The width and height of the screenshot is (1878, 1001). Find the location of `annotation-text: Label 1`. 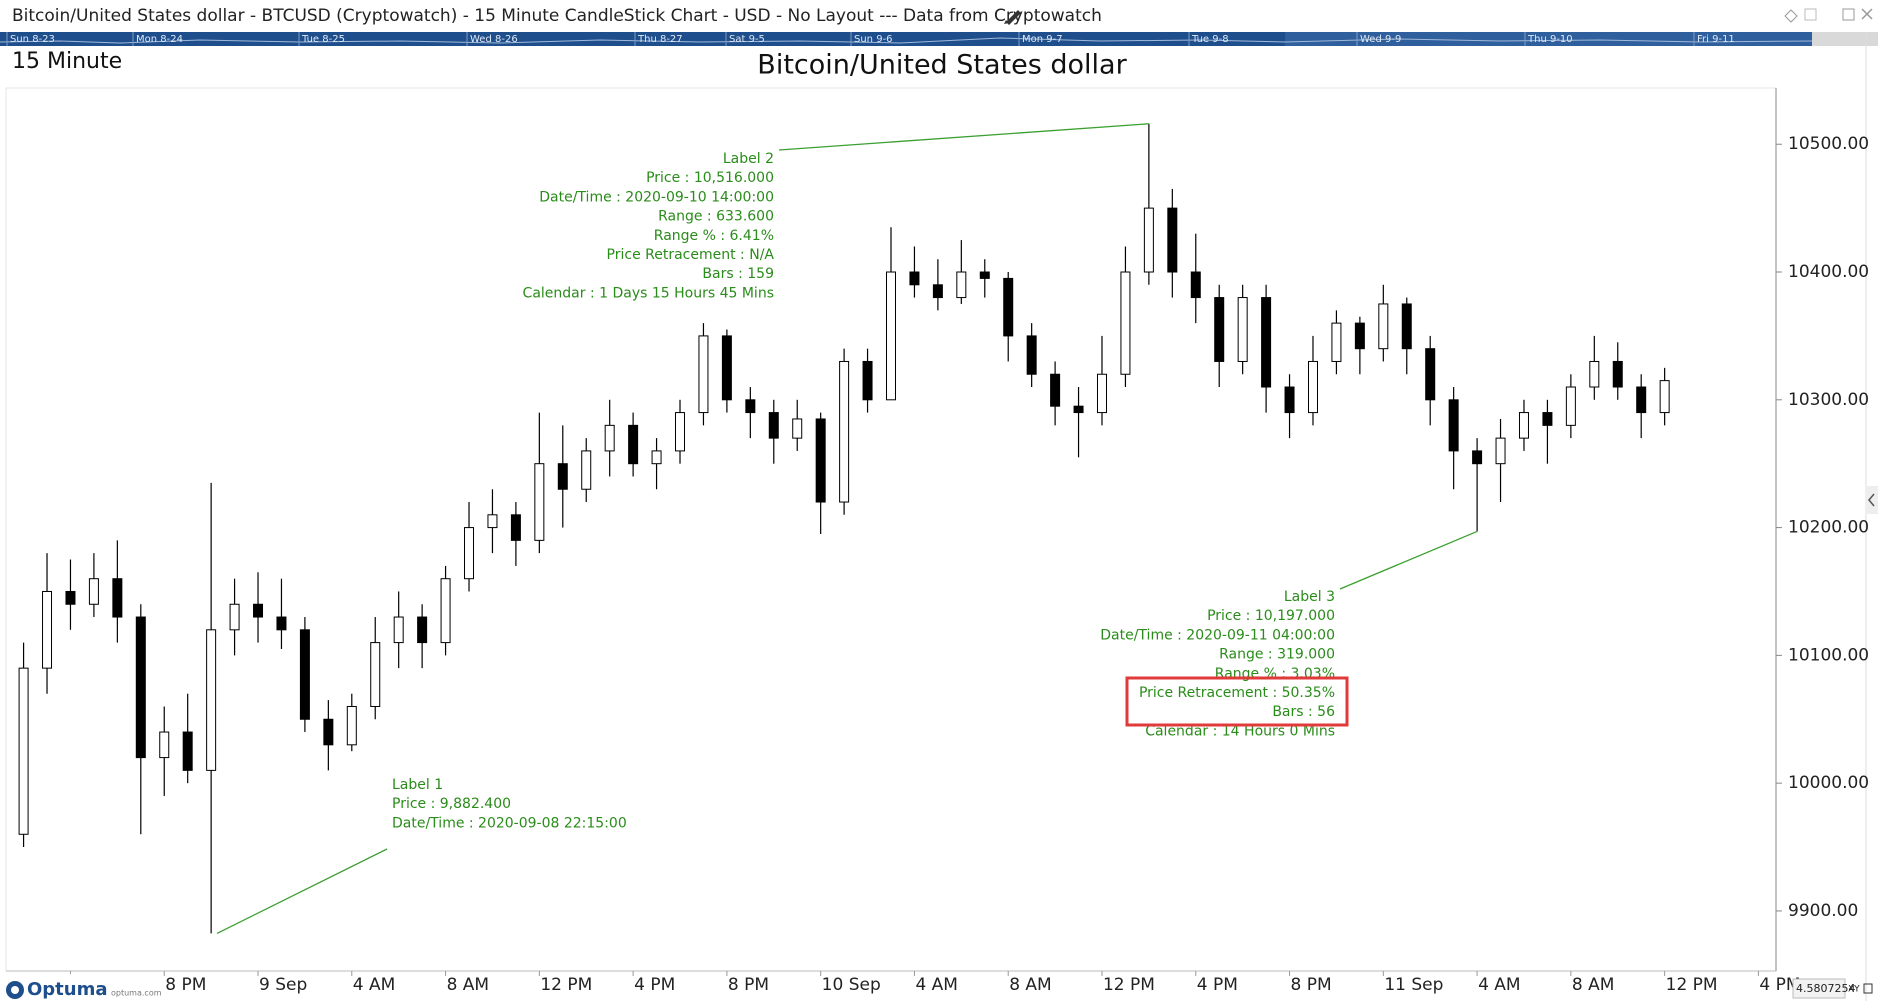

annotation-text: Label 1 is located at coordinates (417, 785).